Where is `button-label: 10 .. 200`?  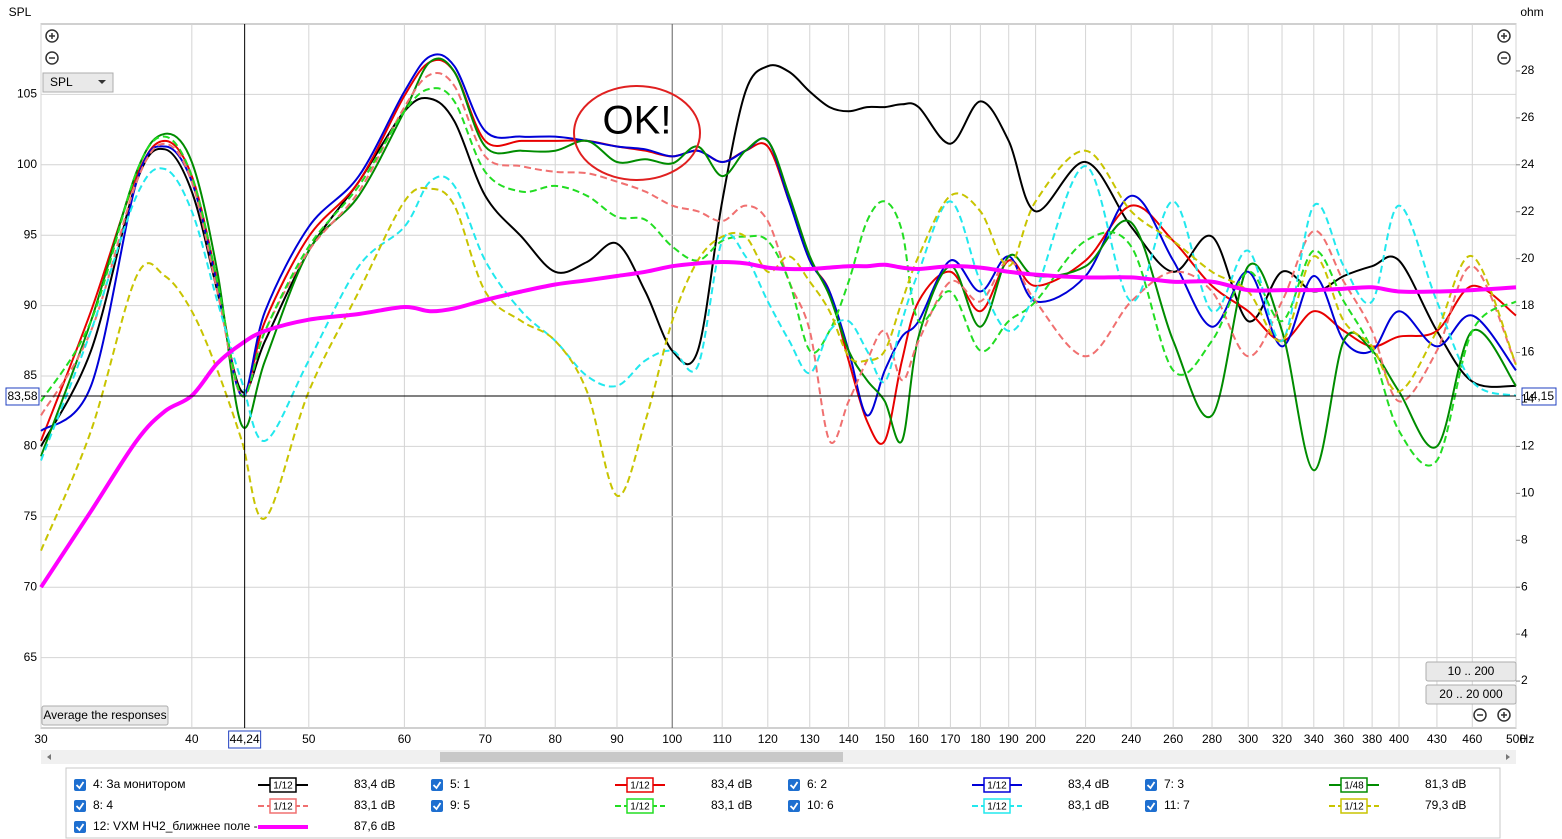
button-label: 10 .. 200 is located at coordinates (1471, 671).